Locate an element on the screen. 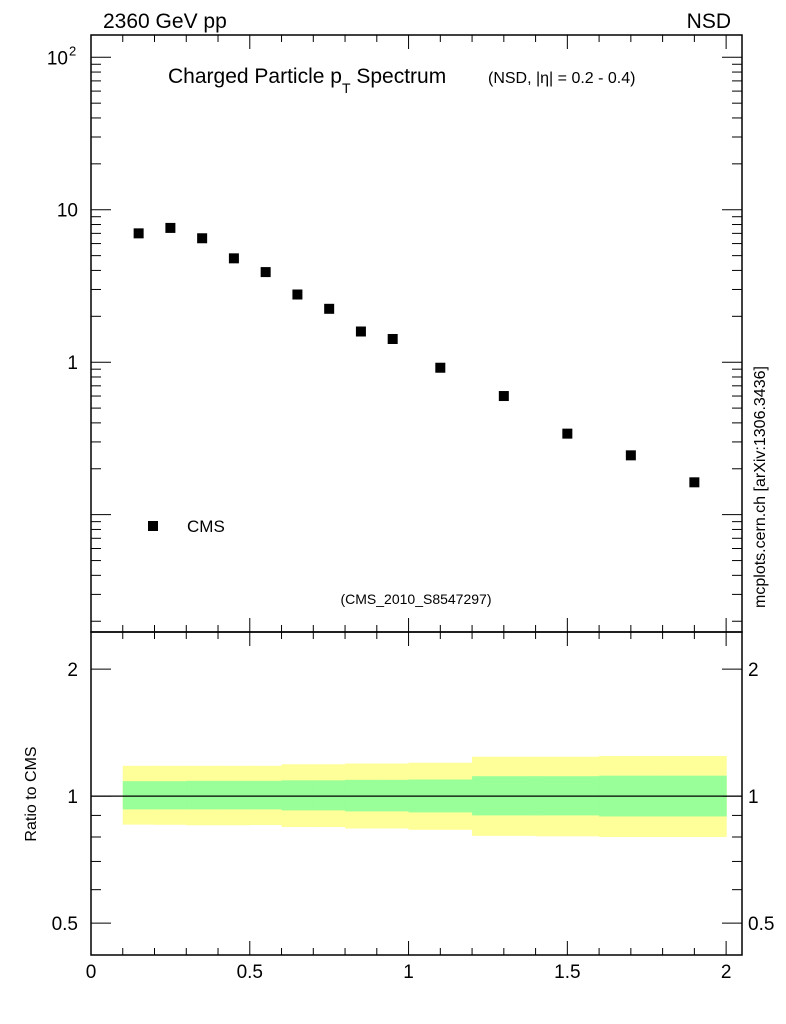  chart-title-main: Charged Particle p is located at coordinates (255, 76).